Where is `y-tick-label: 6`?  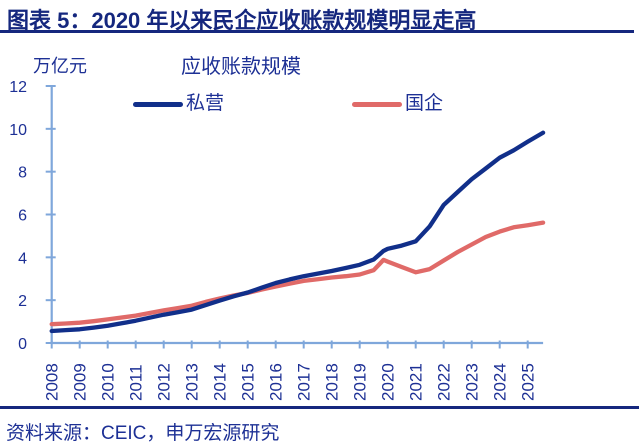 y-tick-label: 6 is located at coordinates (22, 216).